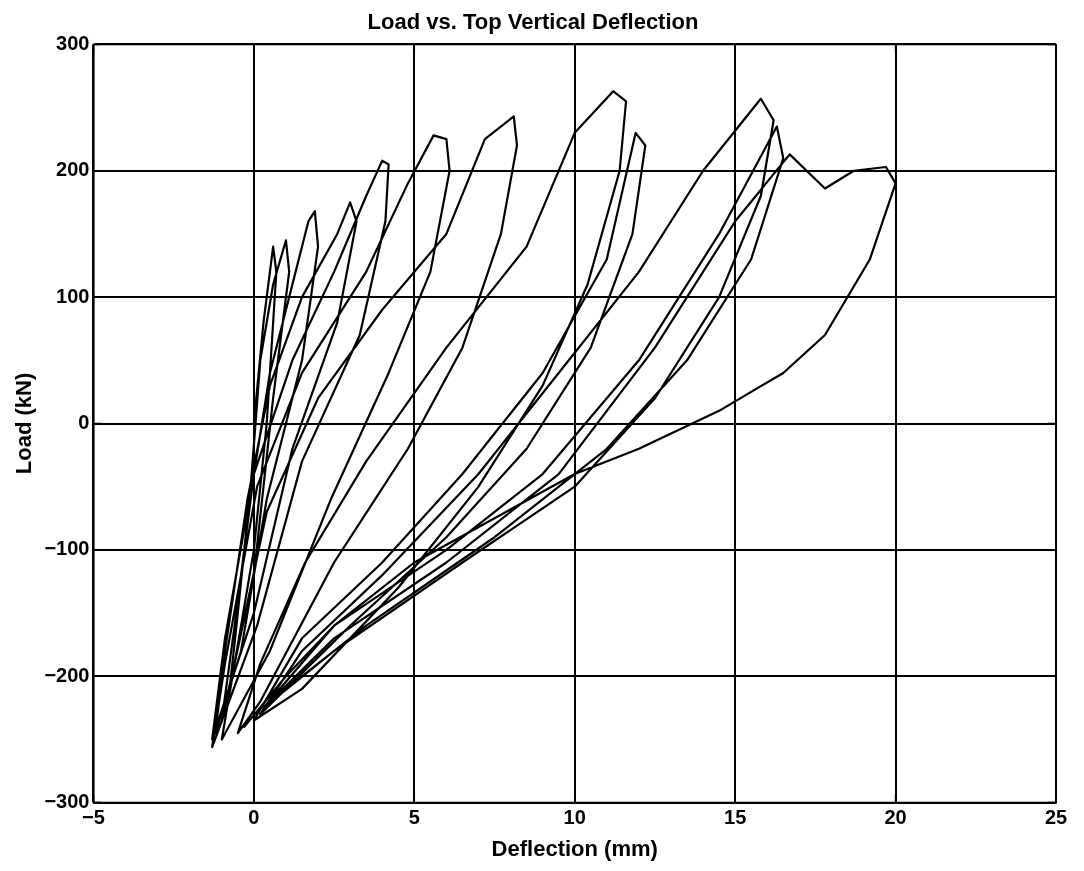 Image resolution: width=1084 pixels, height=871 pixels. Describe the element at coordinates (533, 22) in the screenshot. I see `chart-title: Load vs. Top Vertical Deflection` at that location.